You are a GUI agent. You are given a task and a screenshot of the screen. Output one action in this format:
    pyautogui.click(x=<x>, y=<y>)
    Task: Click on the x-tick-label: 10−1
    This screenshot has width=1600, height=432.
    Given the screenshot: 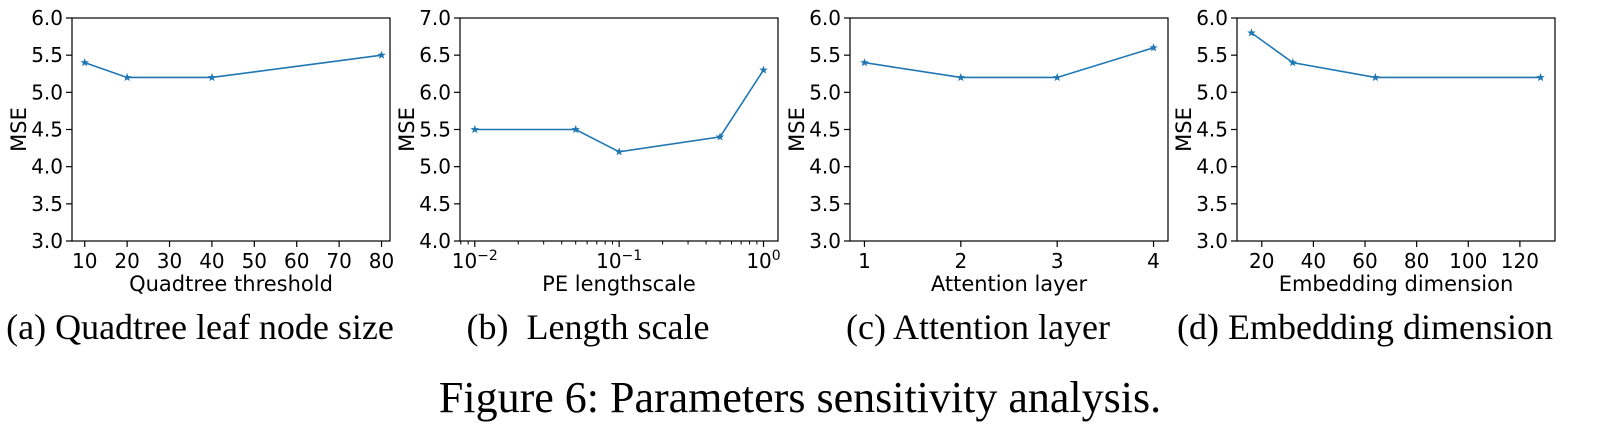 What is the action you would take?
    pyautogui.click(x=619, y=260)
    